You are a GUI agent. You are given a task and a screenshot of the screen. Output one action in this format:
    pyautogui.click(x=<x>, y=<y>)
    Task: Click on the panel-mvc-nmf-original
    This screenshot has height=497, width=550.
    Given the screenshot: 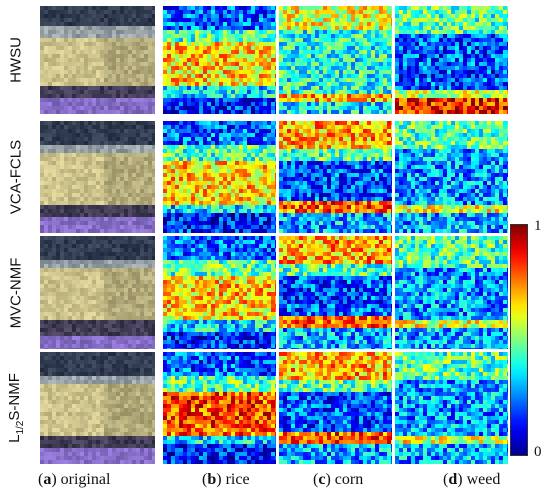 What is the action you would take?
    pyautogui.click(x=97, y=292)
    